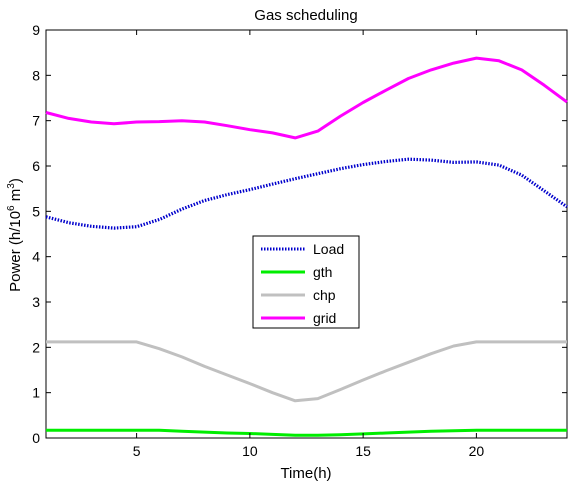 The width and height of the screenshot is (568, 488). Describe the element at coordinates (15, 197) in the screenshot. I see `y-axis-label-tail: m` at that location.